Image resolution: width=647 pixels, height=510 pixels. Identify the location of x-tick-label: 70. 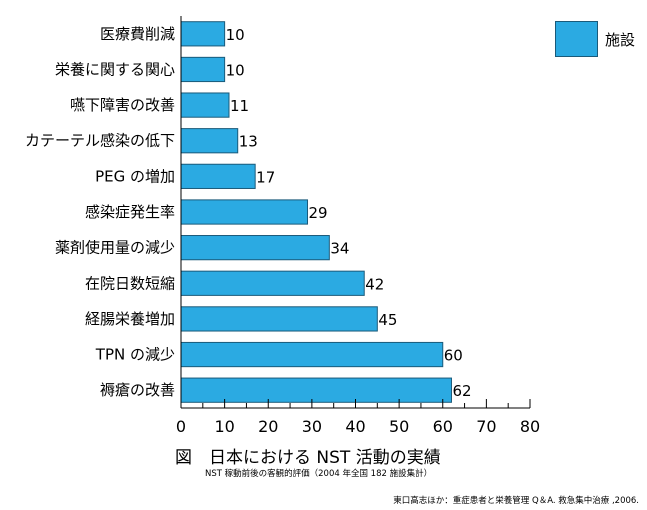
(486, 426).